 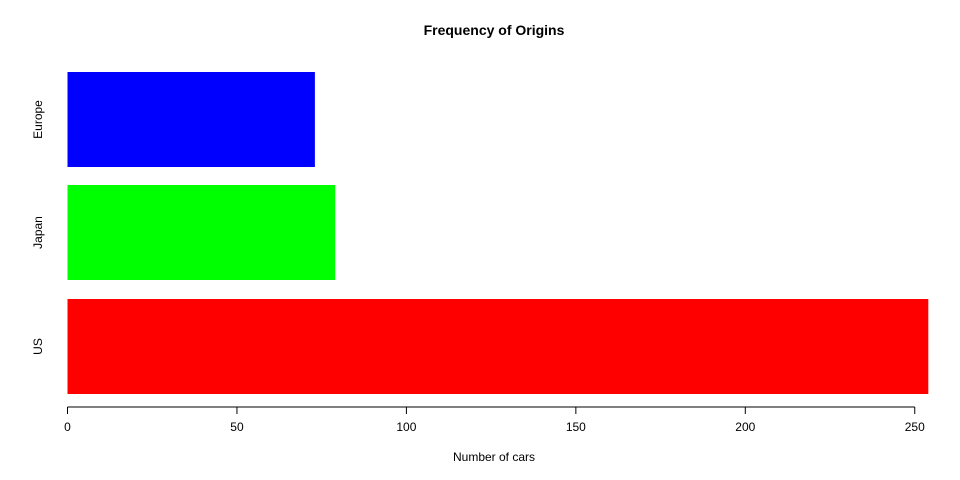 I want to click on bar-japan, so click(x=201, y=232).